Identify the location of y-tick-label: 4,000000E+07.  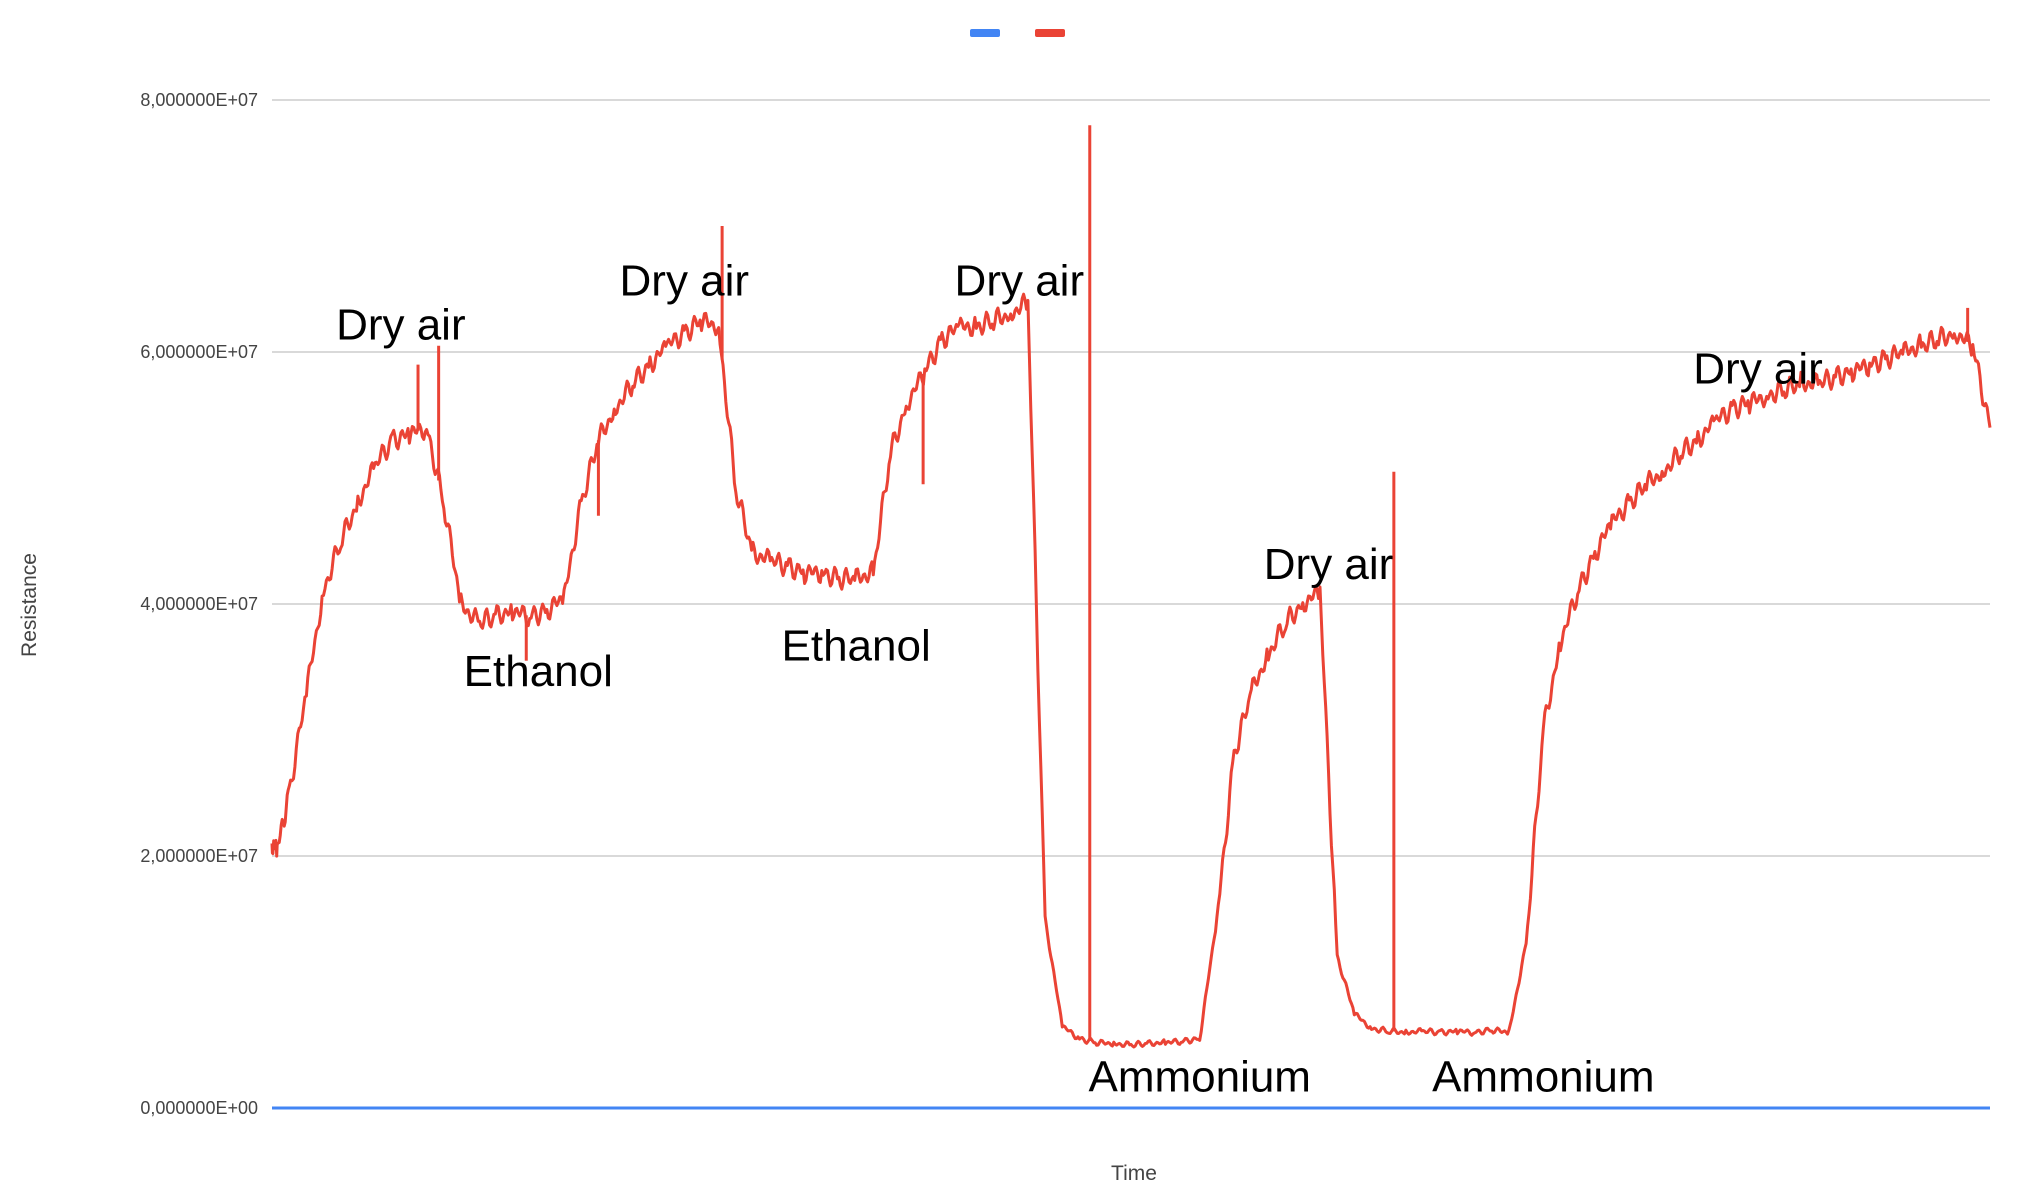
(199, 604).